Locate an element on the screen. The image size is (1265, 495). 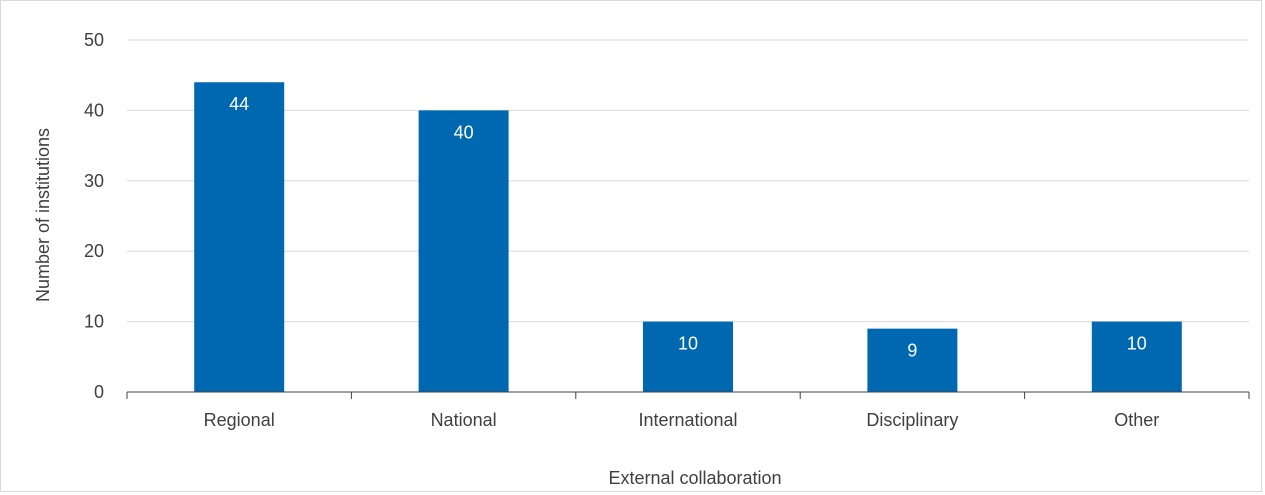
bar-other is located at coordinates (1136, 356).